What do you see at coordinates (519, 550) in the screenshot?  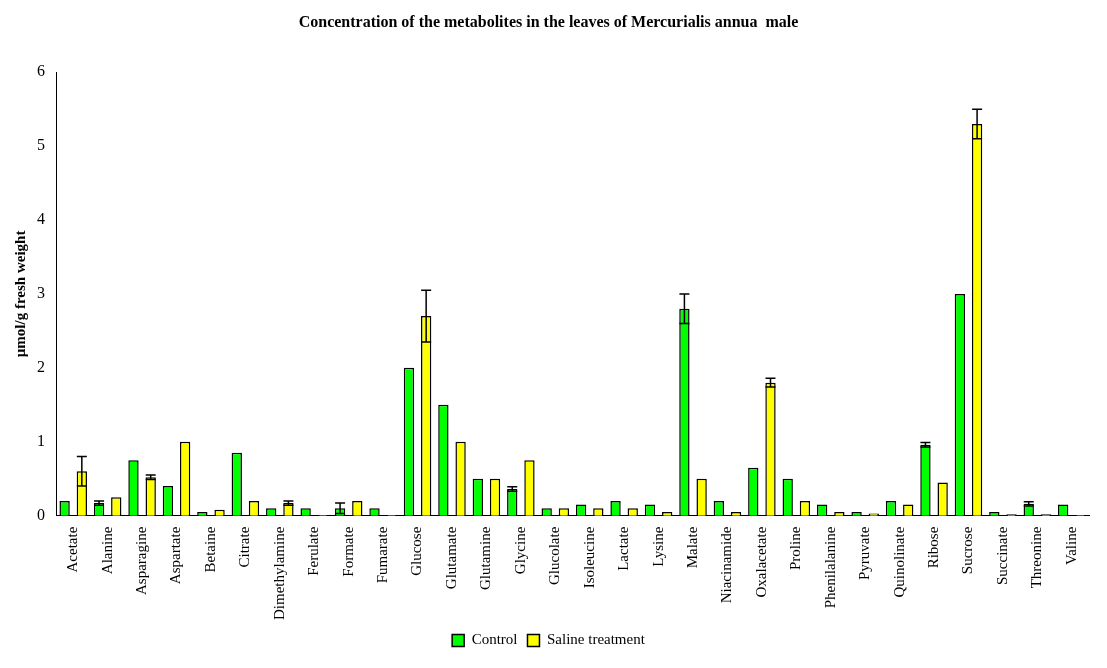 I see `x-tick-label: Glycine` at bounding box center [519, 550].